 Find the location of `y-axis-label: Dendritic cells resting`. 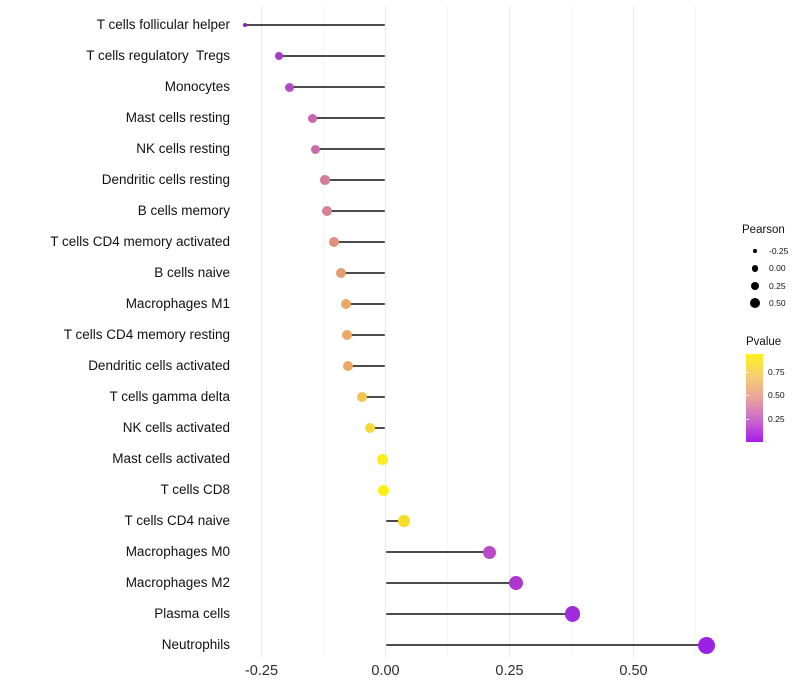

y-axis-label: Dendritic cells resting is located at coordinates (165, 179).